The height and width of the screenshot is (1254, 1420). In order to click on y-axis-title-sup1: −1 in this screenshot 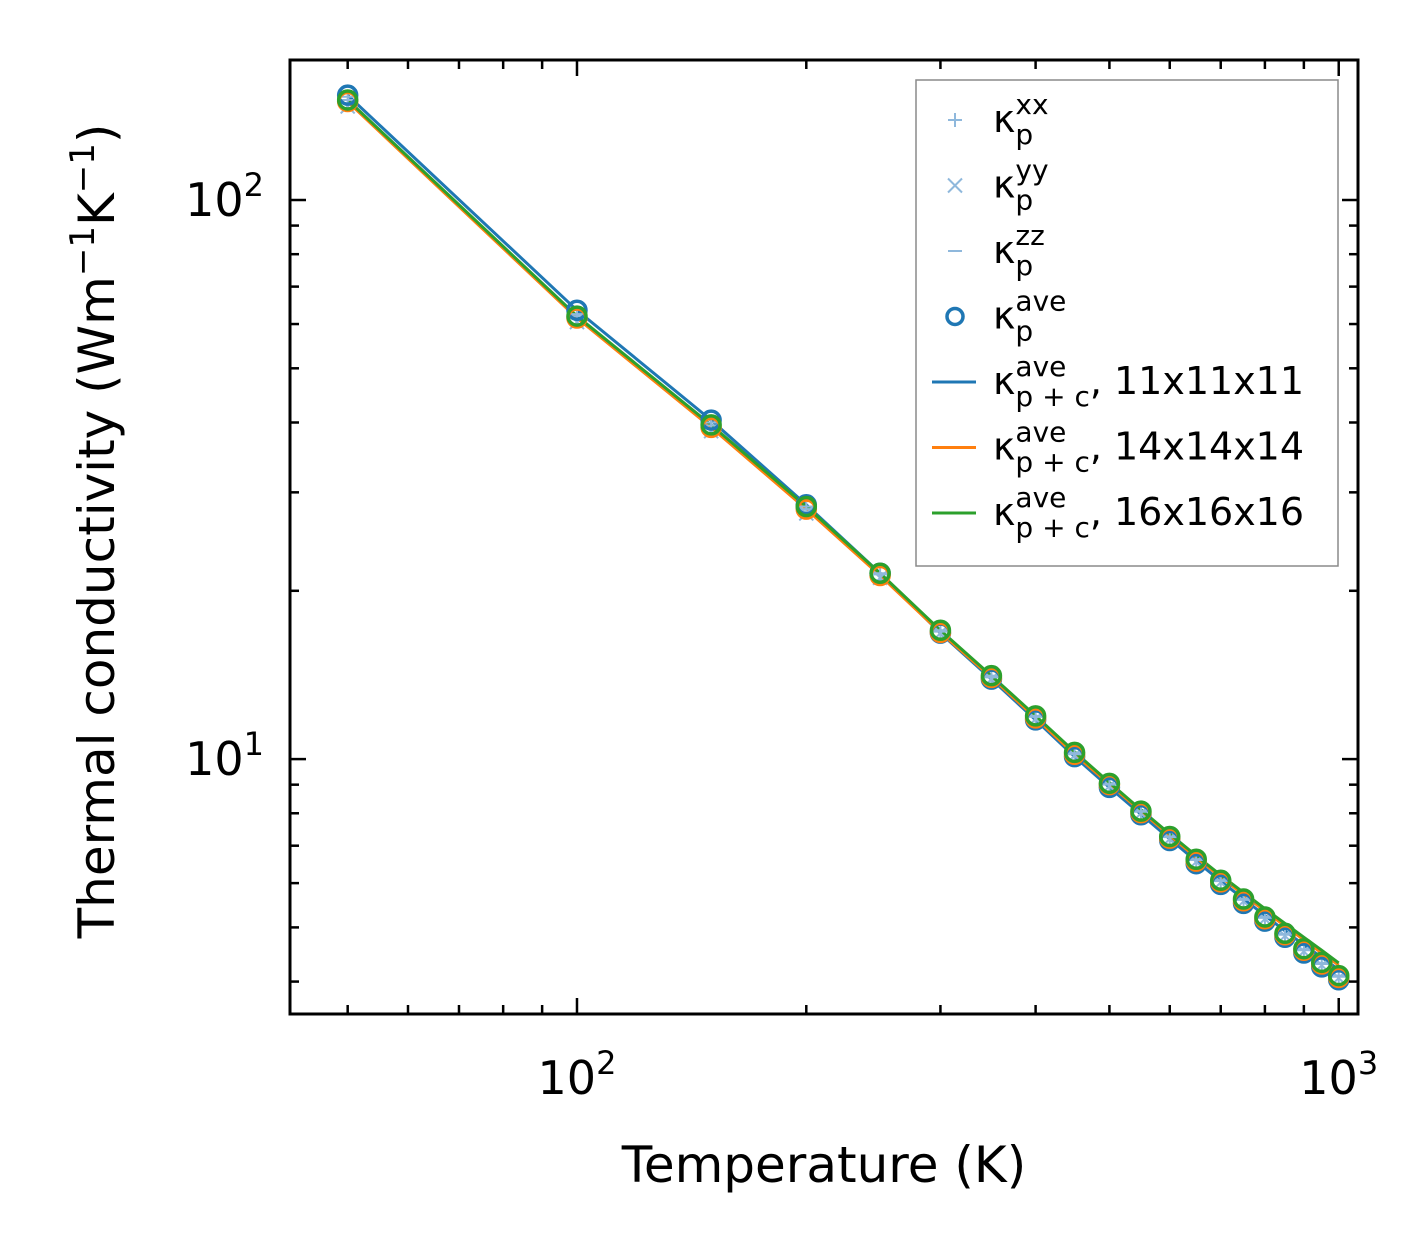, I will do `click(83, 251)`.